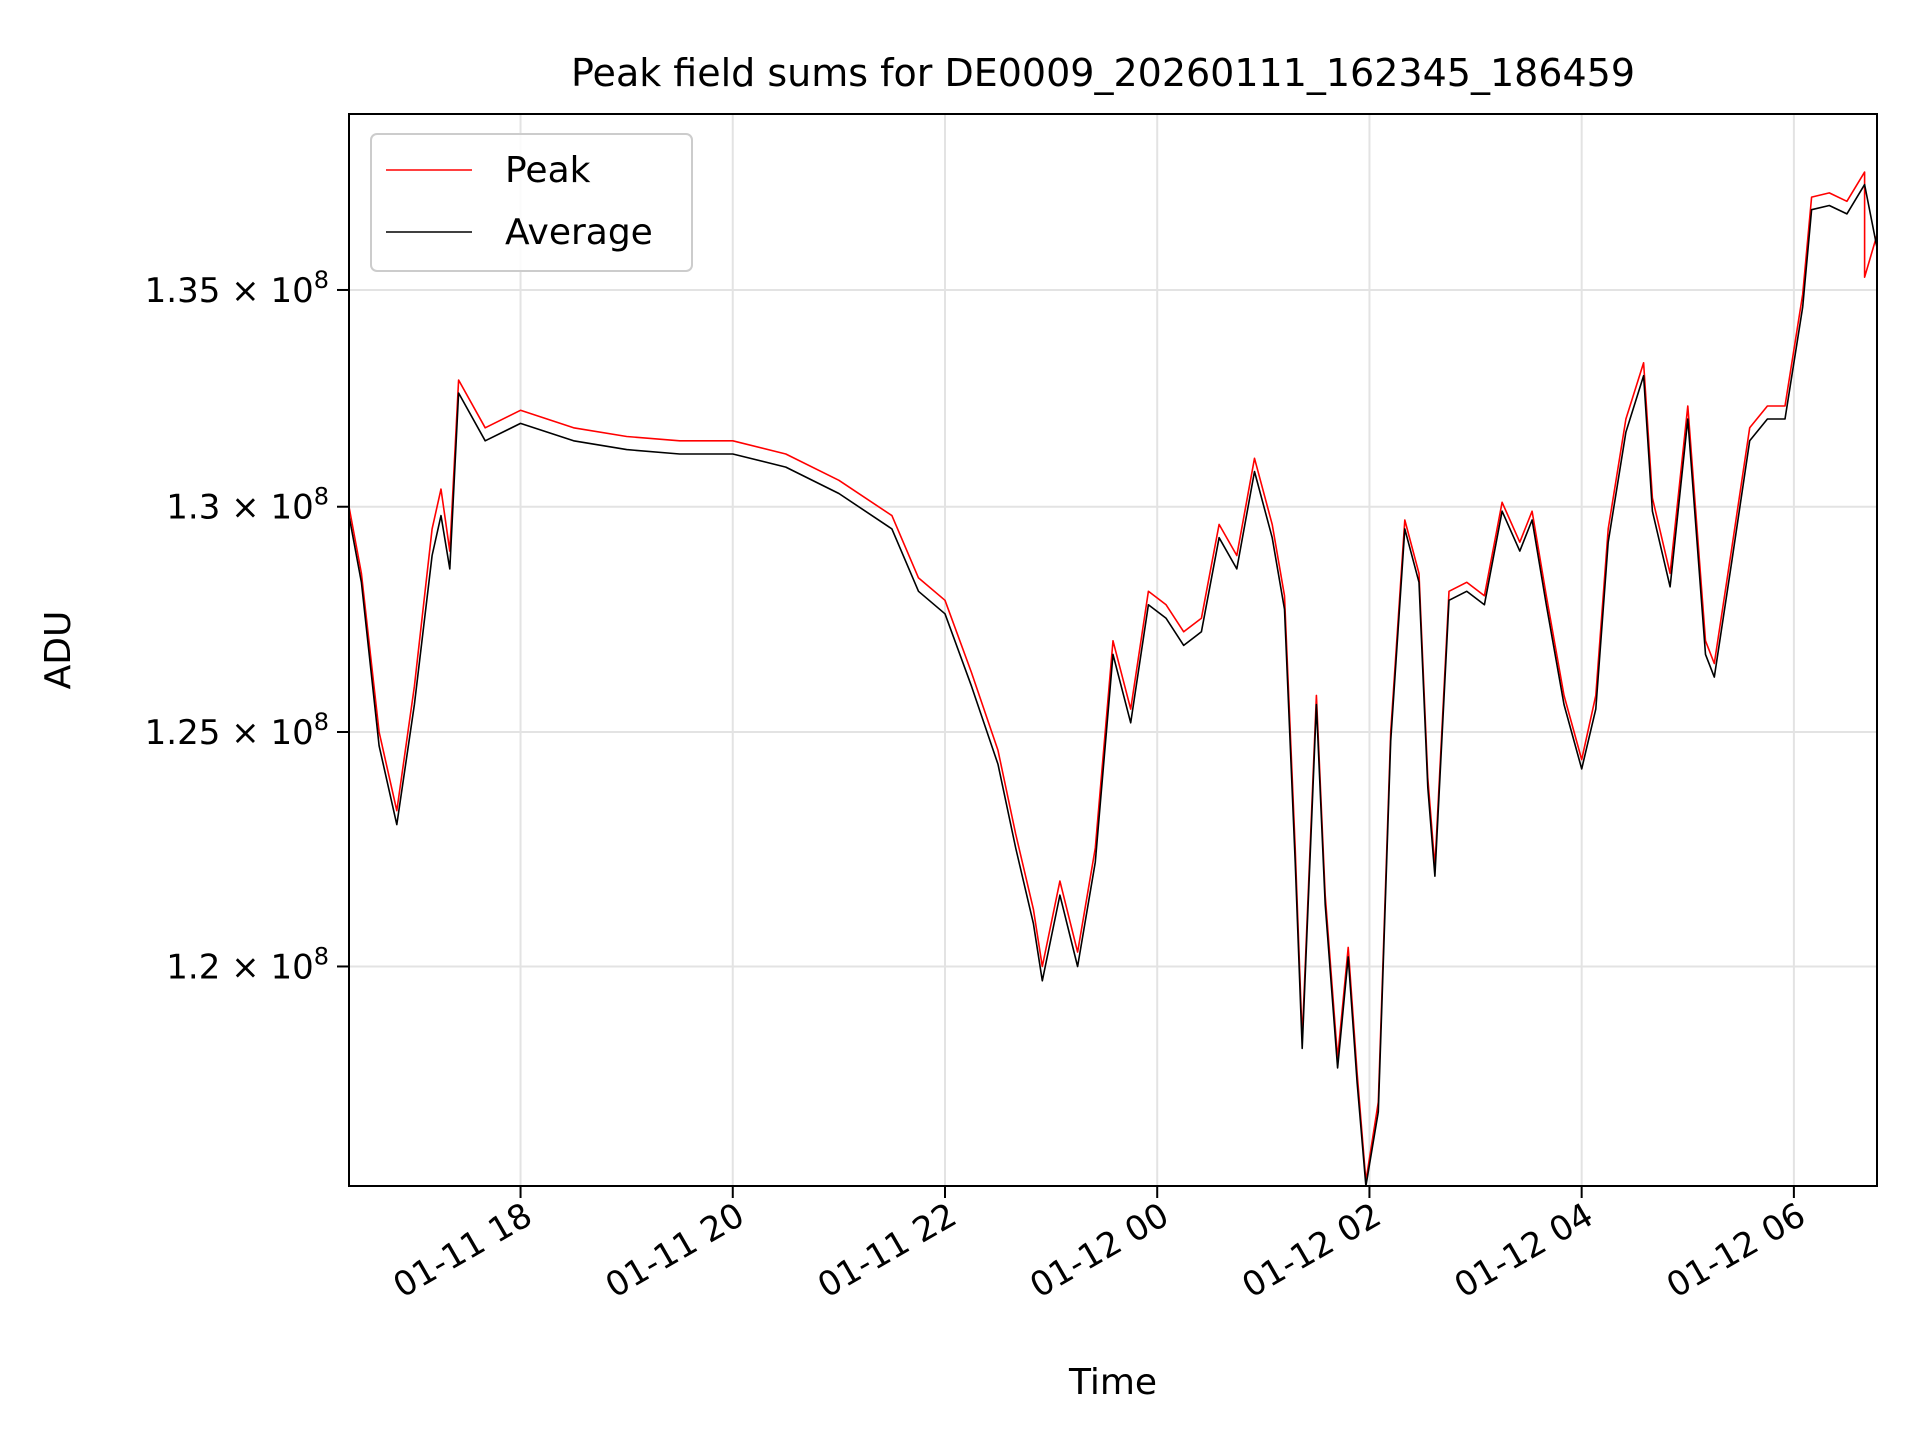 Image resolution: width=1920 pixels, height=1440 pixels. What do you see at coordinates (237, 730) in the screenshot?
I see `y-tick-label: 1.25 × 108` at bounding box center [237, 730].